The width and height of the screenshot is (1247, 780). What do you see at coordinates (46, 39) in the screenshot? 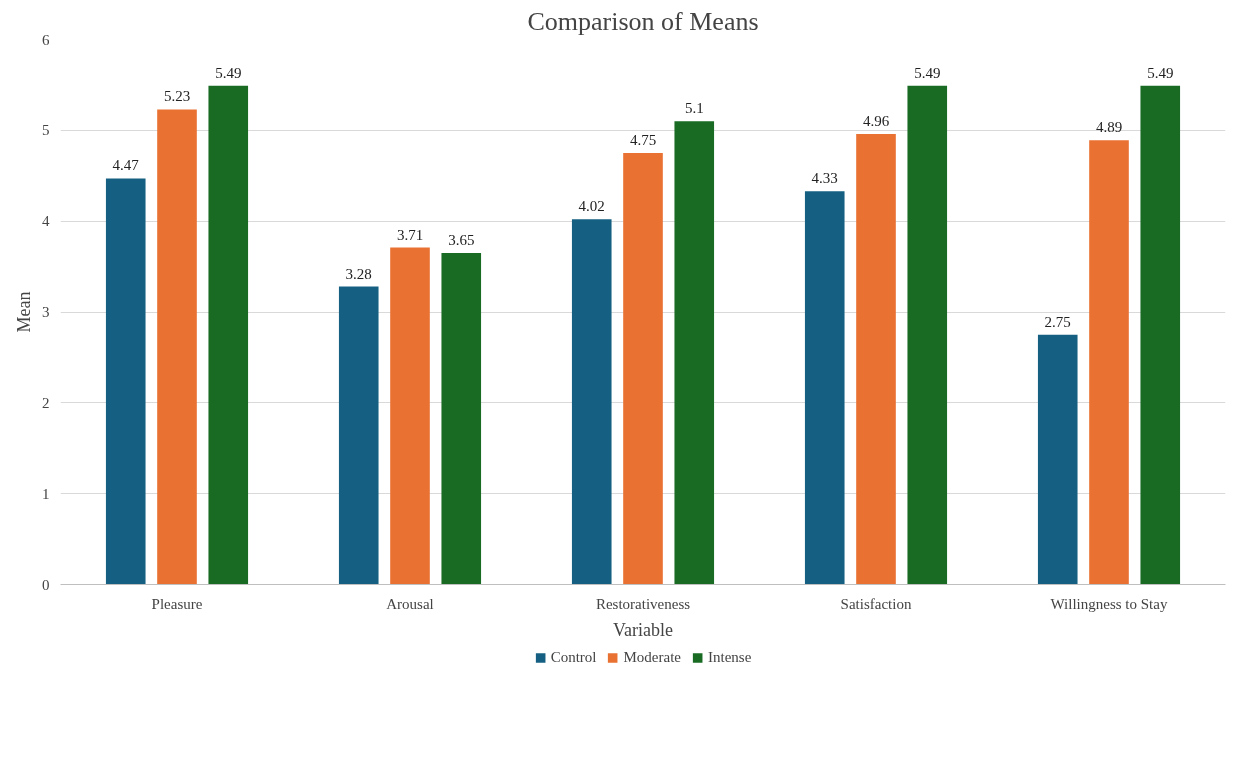
I see `y-tick-label: 6` at bounding box center [46, 39].